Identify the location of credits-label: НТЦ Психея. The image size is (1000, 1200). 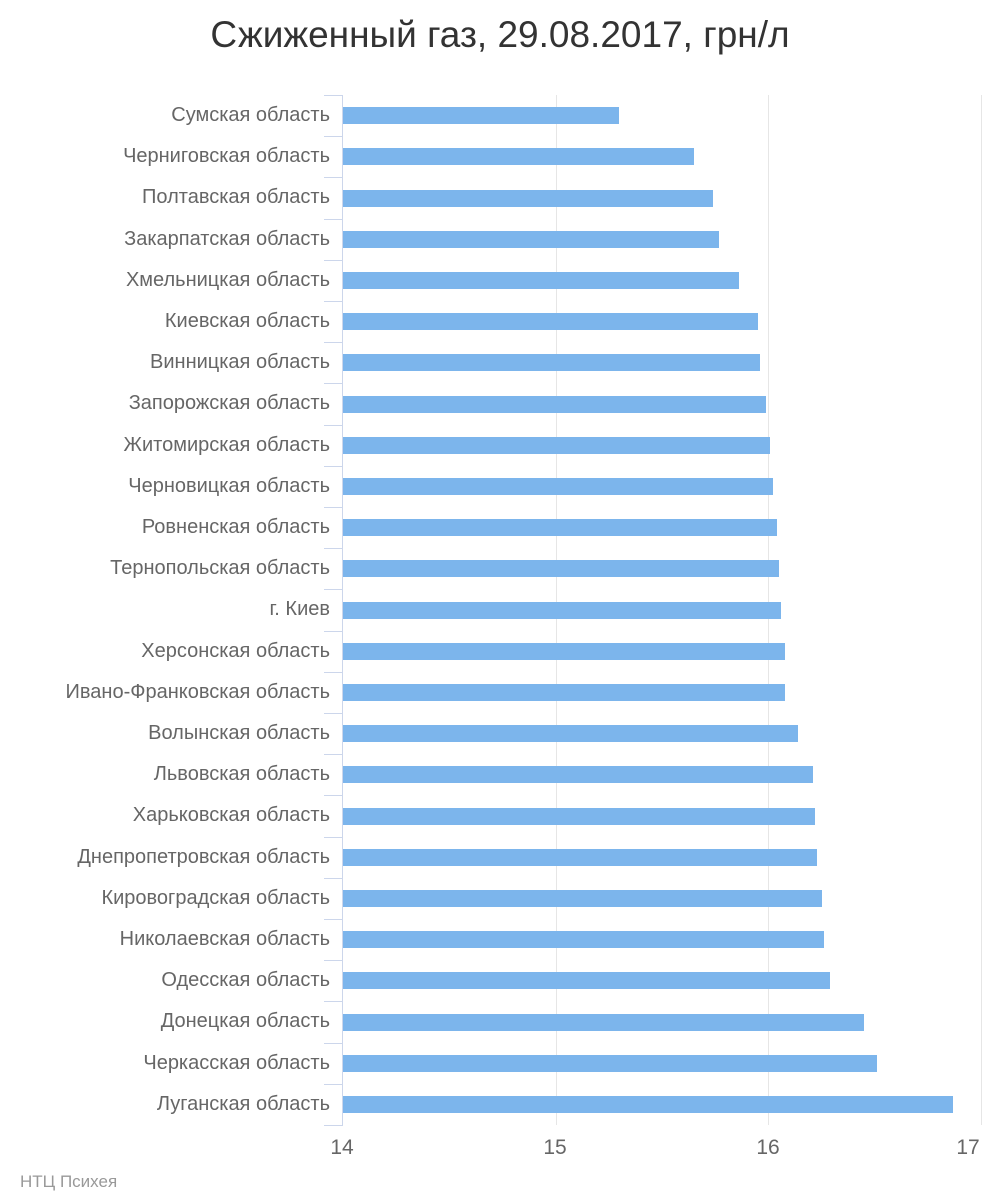
(69, 1181).